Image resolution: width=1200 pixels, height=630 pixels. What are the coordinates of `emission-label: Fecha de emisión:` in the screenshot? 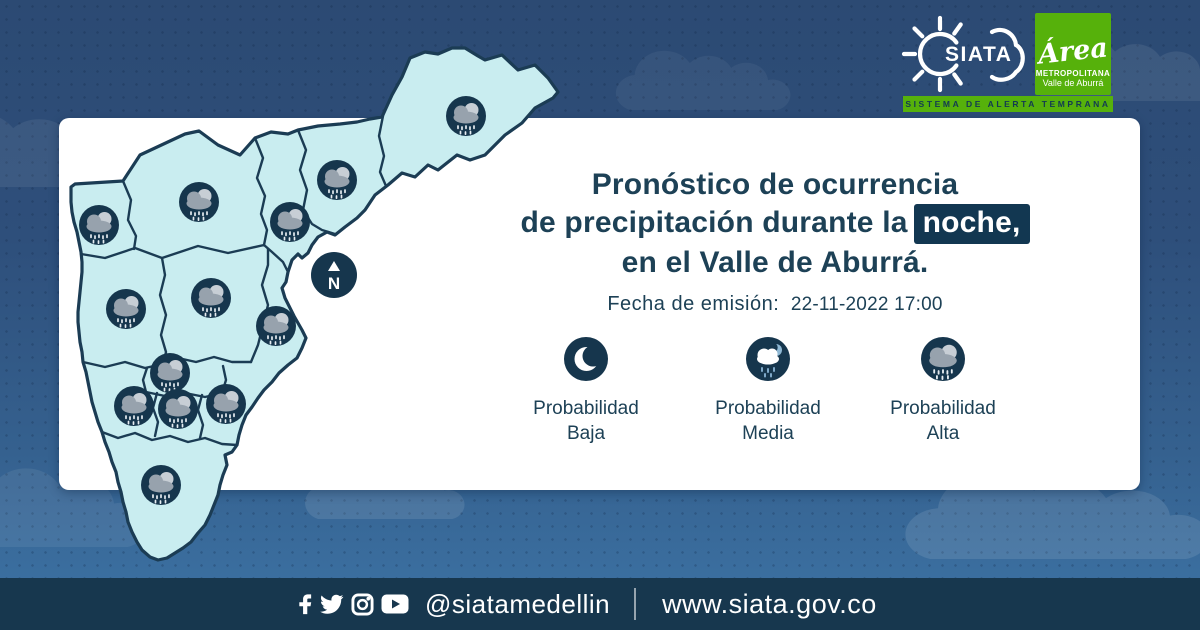 It's located at (693, 304).